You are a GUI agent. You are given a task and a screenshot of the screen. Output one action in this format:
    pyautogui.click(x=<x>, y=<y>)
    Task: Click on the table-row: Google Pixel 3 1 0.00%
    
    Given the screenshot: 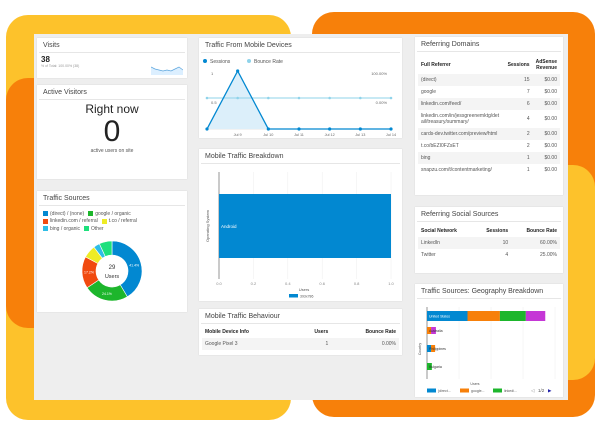 What is the action you would take?
    pyautogui.click(x=300, y=344)
    